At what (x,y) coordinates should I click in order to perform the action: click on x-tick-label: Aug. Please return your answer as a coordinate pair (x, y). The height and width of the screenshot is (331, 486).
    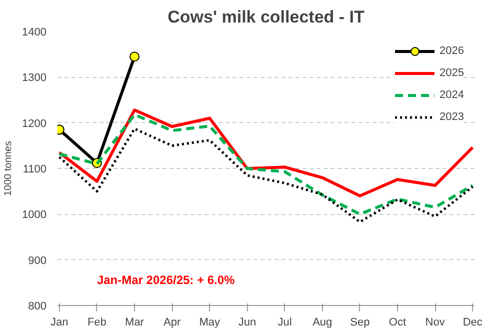
    Looking at the image, I should click on (322, 322).